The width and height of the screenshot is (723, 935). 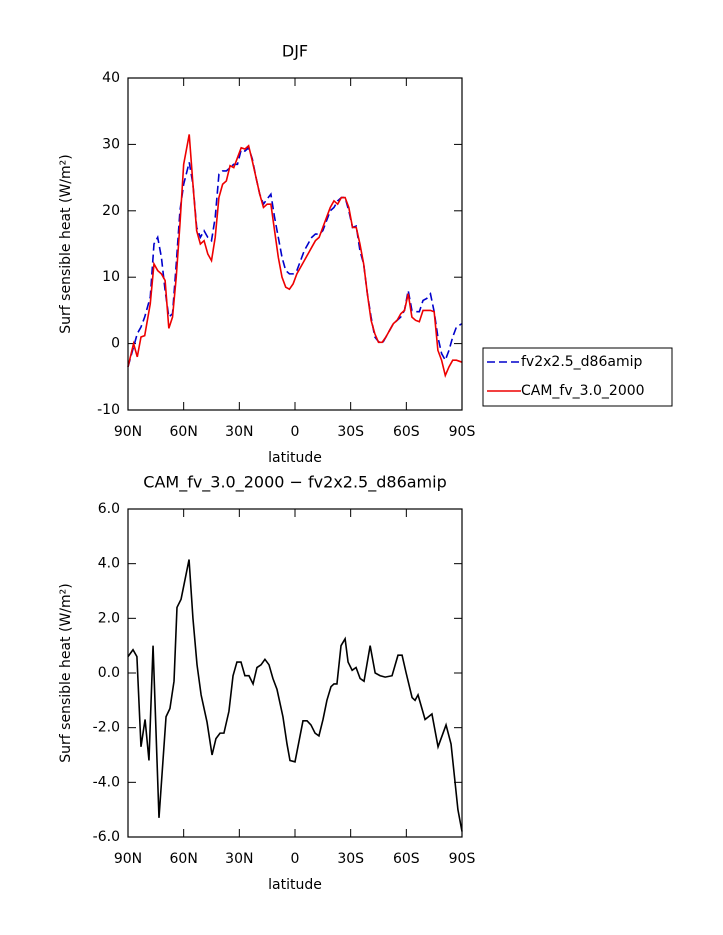 I want to click on legend-label: fv2x2.5_d86amip, so click(x=581, y=362).